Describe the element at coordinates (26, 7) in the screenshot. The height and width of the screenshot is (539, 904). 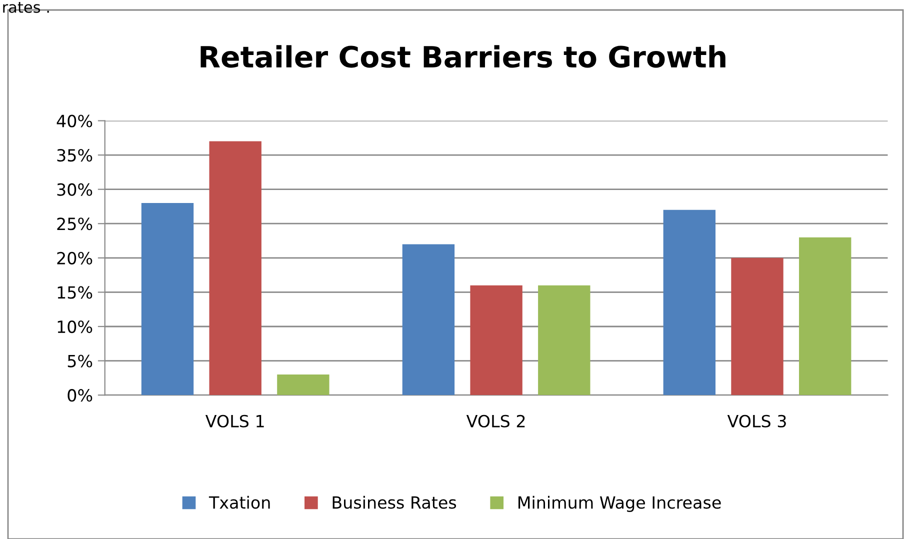
I see `text: rates .` at that location.